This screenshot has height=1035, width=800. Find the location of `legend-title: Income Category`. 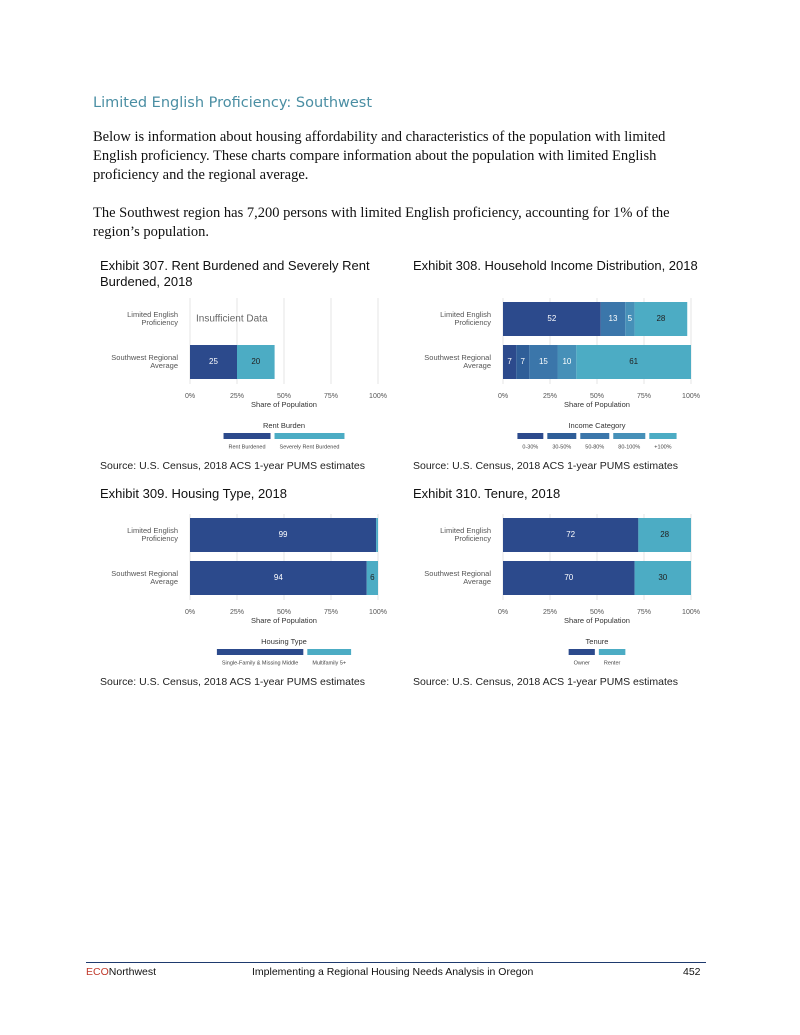

legend-title: Income Category is located at coordinates (596, 425).